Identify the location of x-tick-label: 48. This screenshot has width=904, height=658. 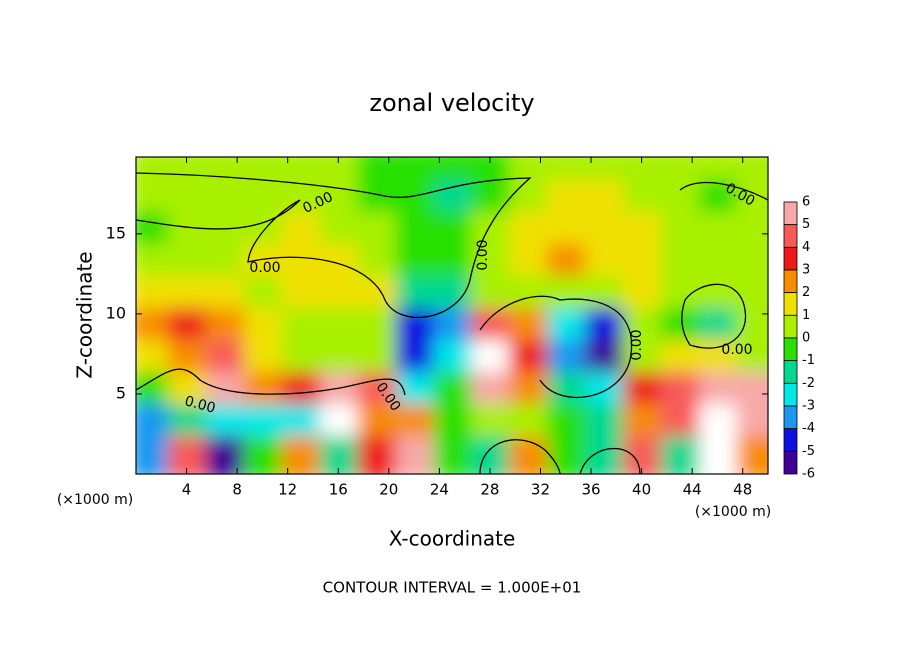
(742, 490).